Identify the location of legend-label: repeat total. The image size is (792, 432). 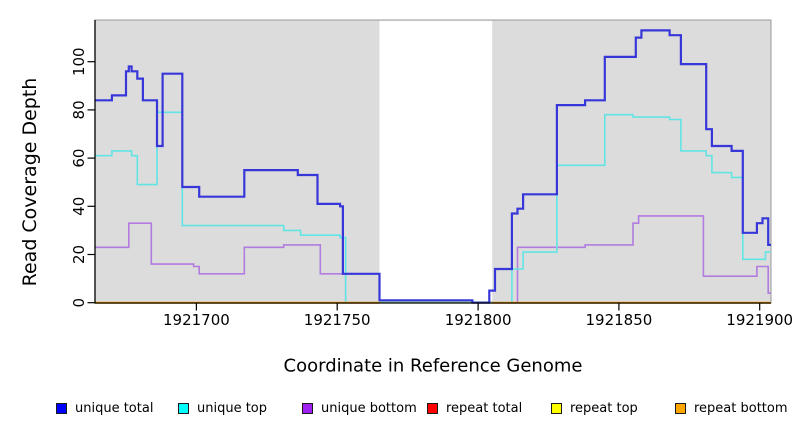
(484, 408).